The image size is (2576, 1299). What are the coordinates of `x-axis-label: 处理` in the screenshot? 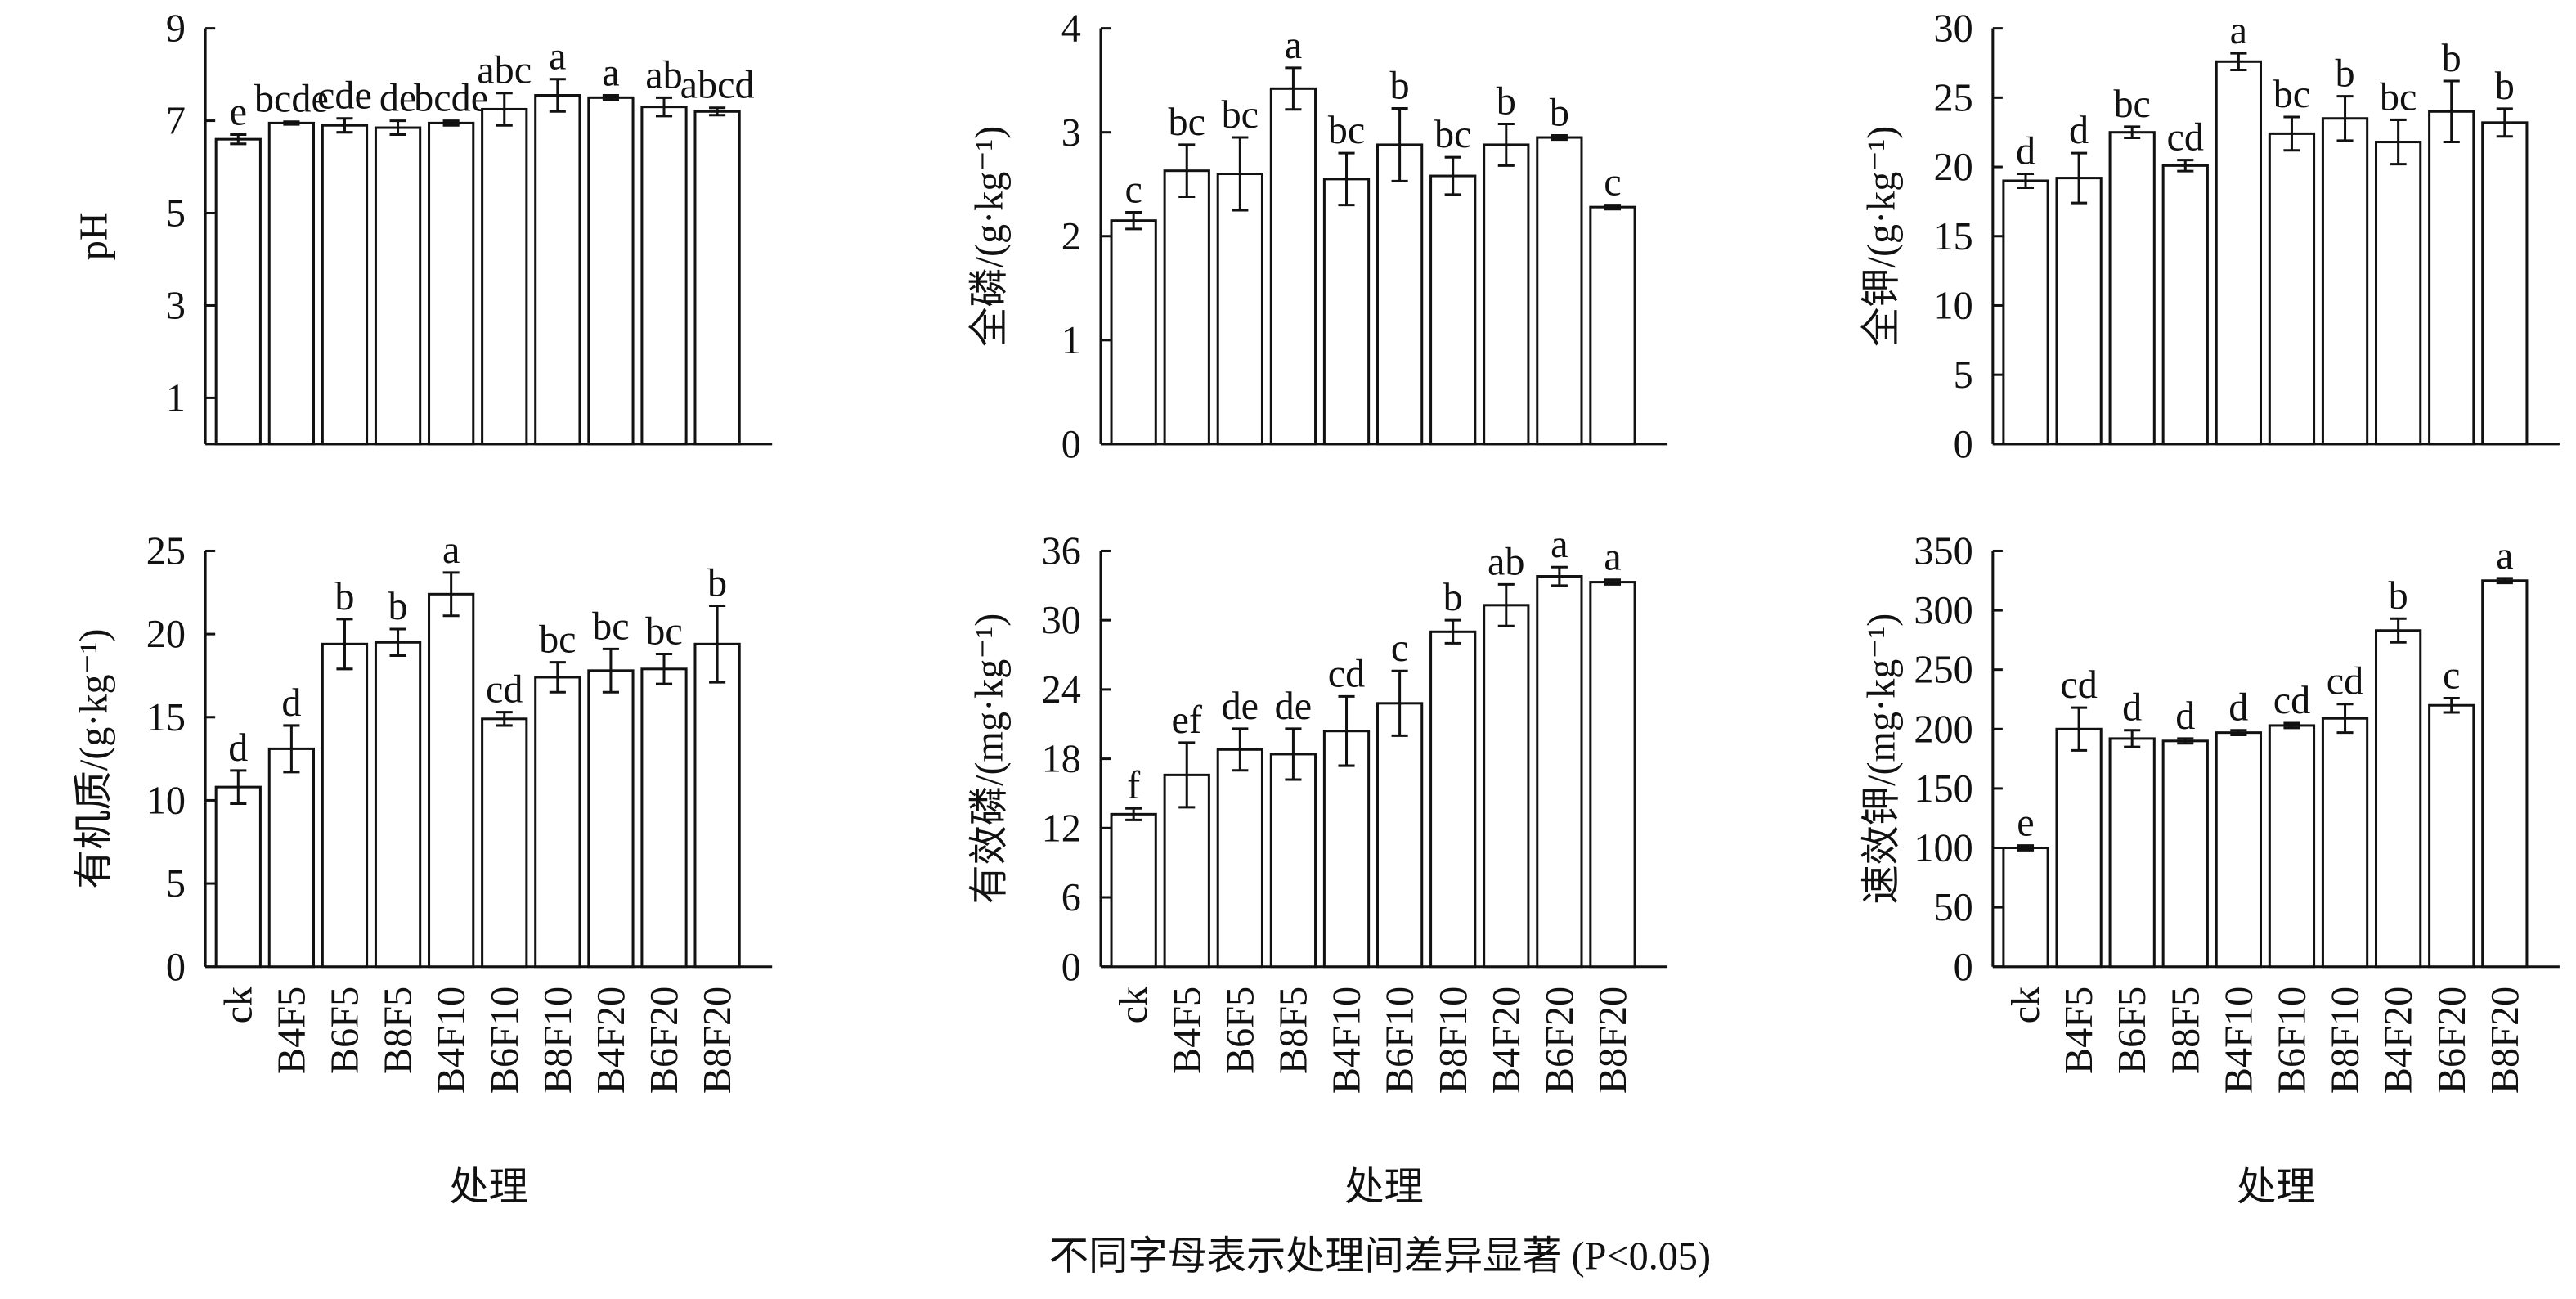 It's located at (2276, 1187).